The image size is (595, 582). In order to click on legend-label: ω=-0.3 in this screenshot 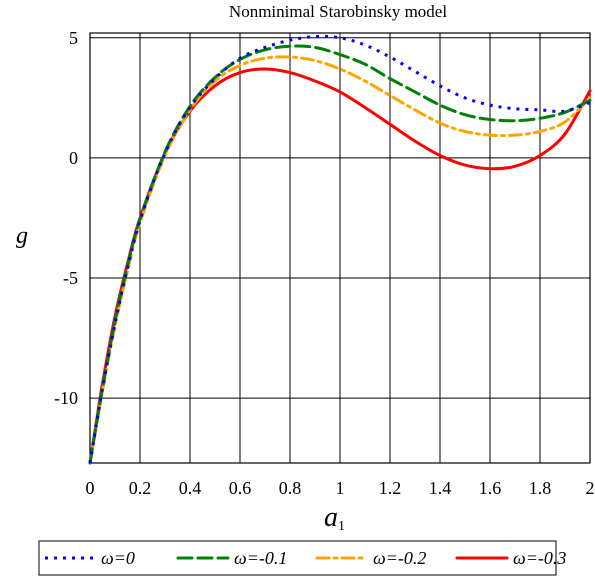, I will do `click(539, 558)`.